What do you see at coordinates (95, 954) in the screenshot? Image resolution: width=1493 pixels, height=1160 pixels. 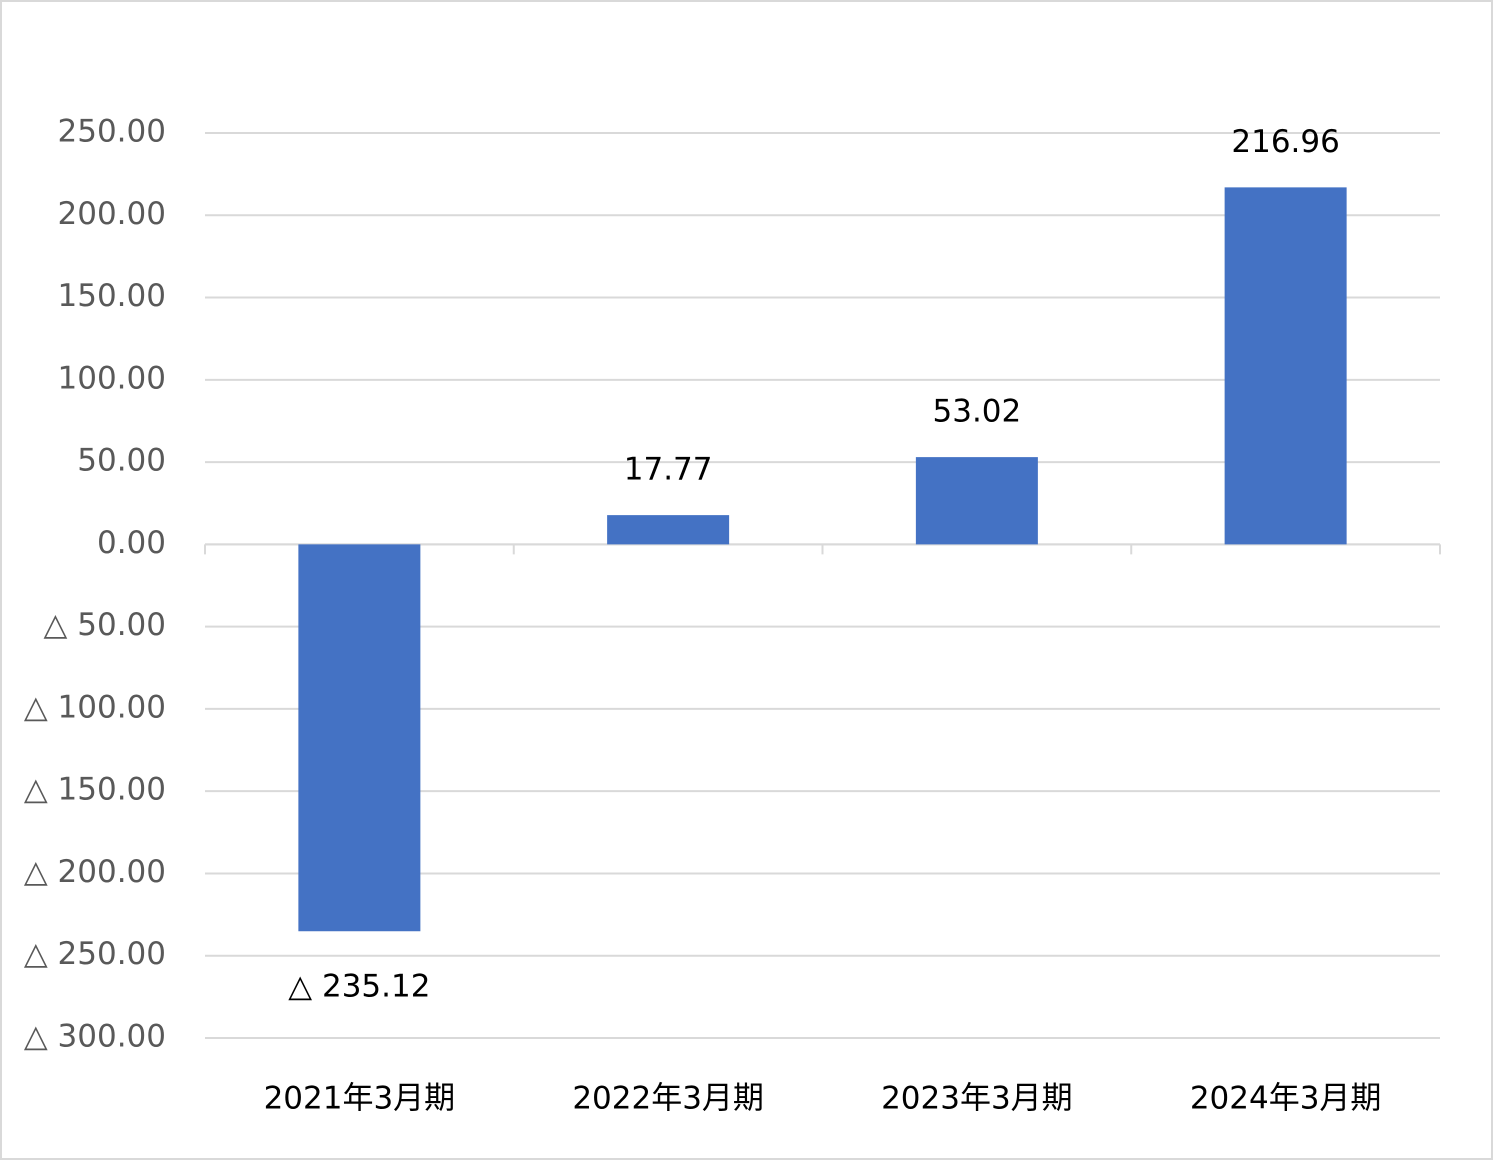 I see `y-tick-label: △ 250.00` at bounding box center [95, 954].